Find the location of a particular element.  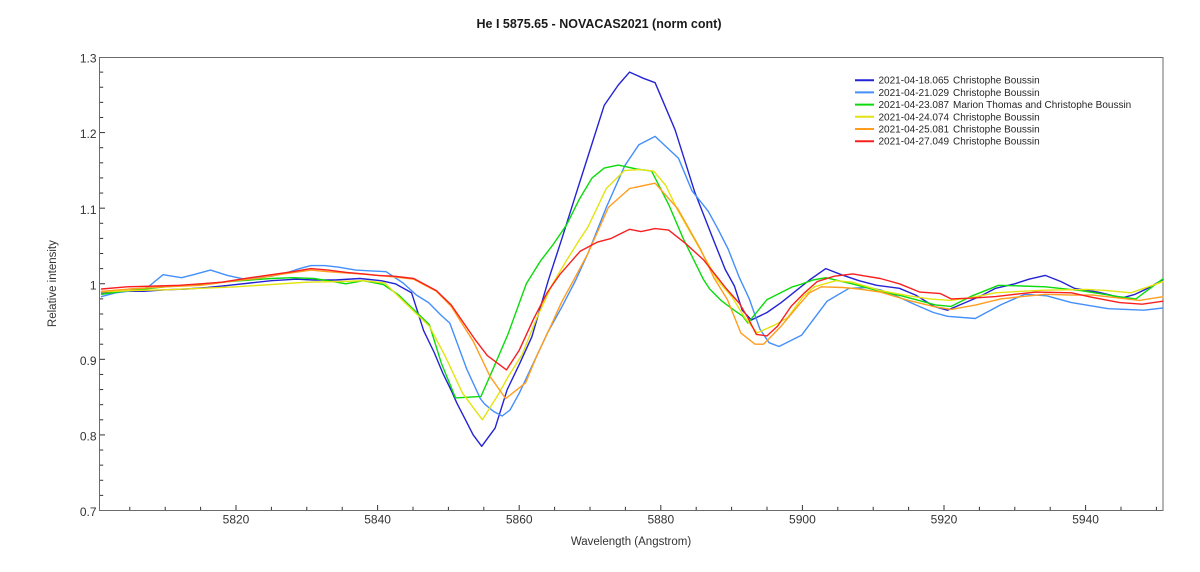

svg-text: 5940 is located at coordinates (1085, 519).